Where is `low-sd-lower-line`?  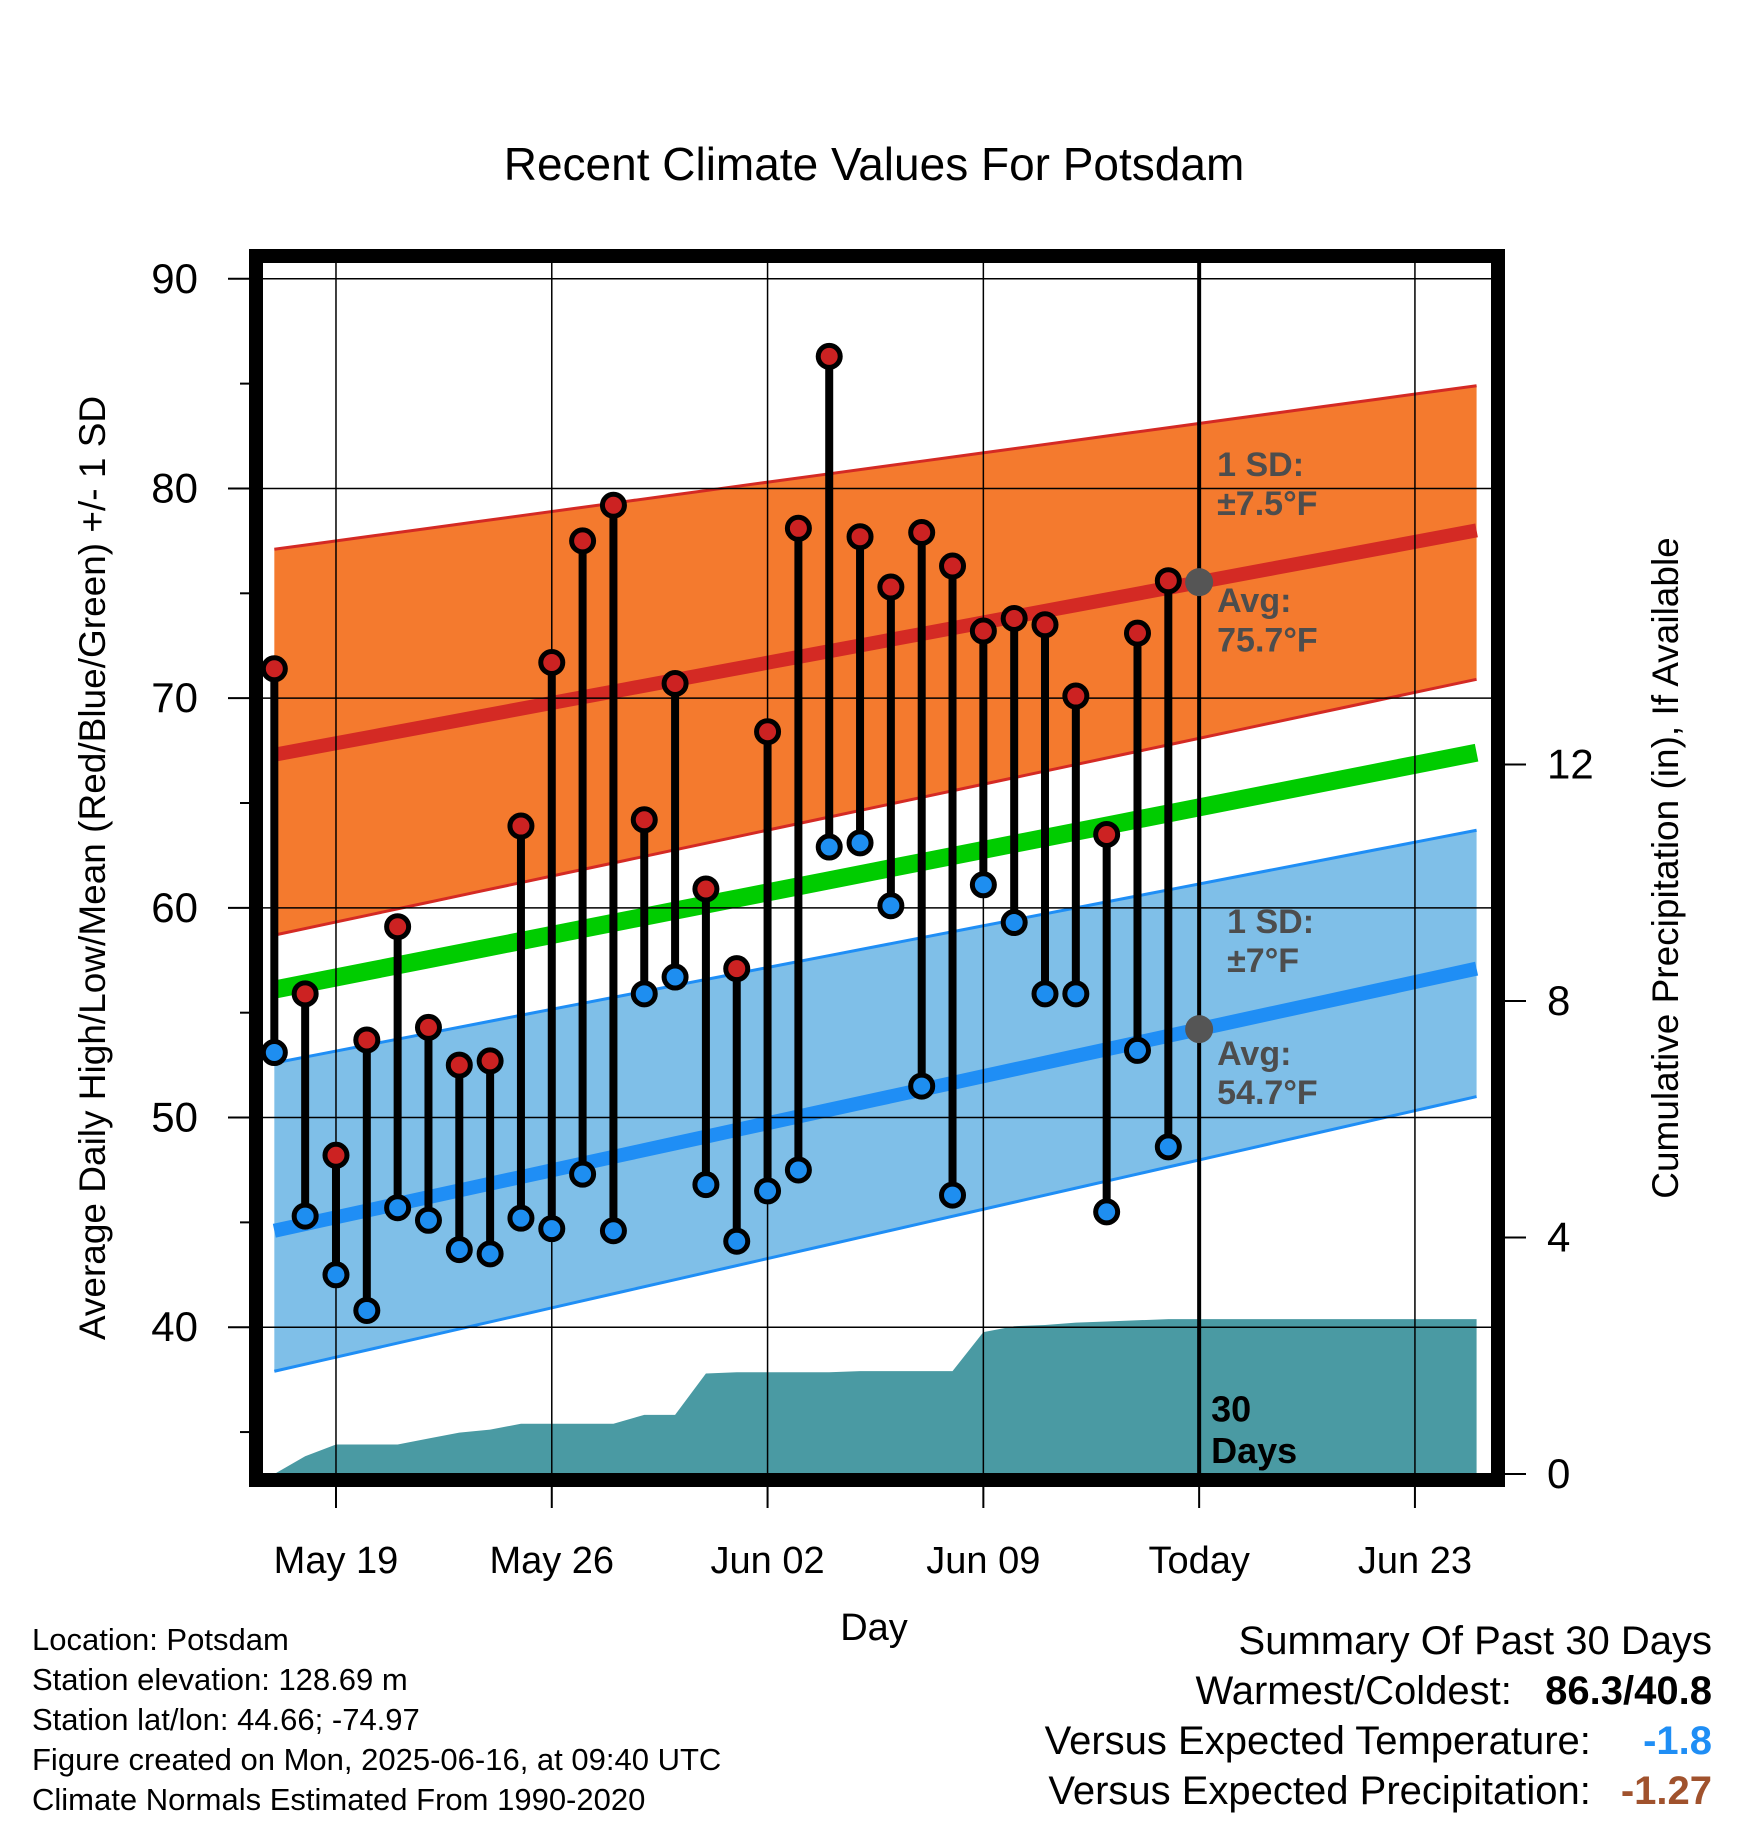 low-sd-lower-line is located at coordinates (875, 1234).